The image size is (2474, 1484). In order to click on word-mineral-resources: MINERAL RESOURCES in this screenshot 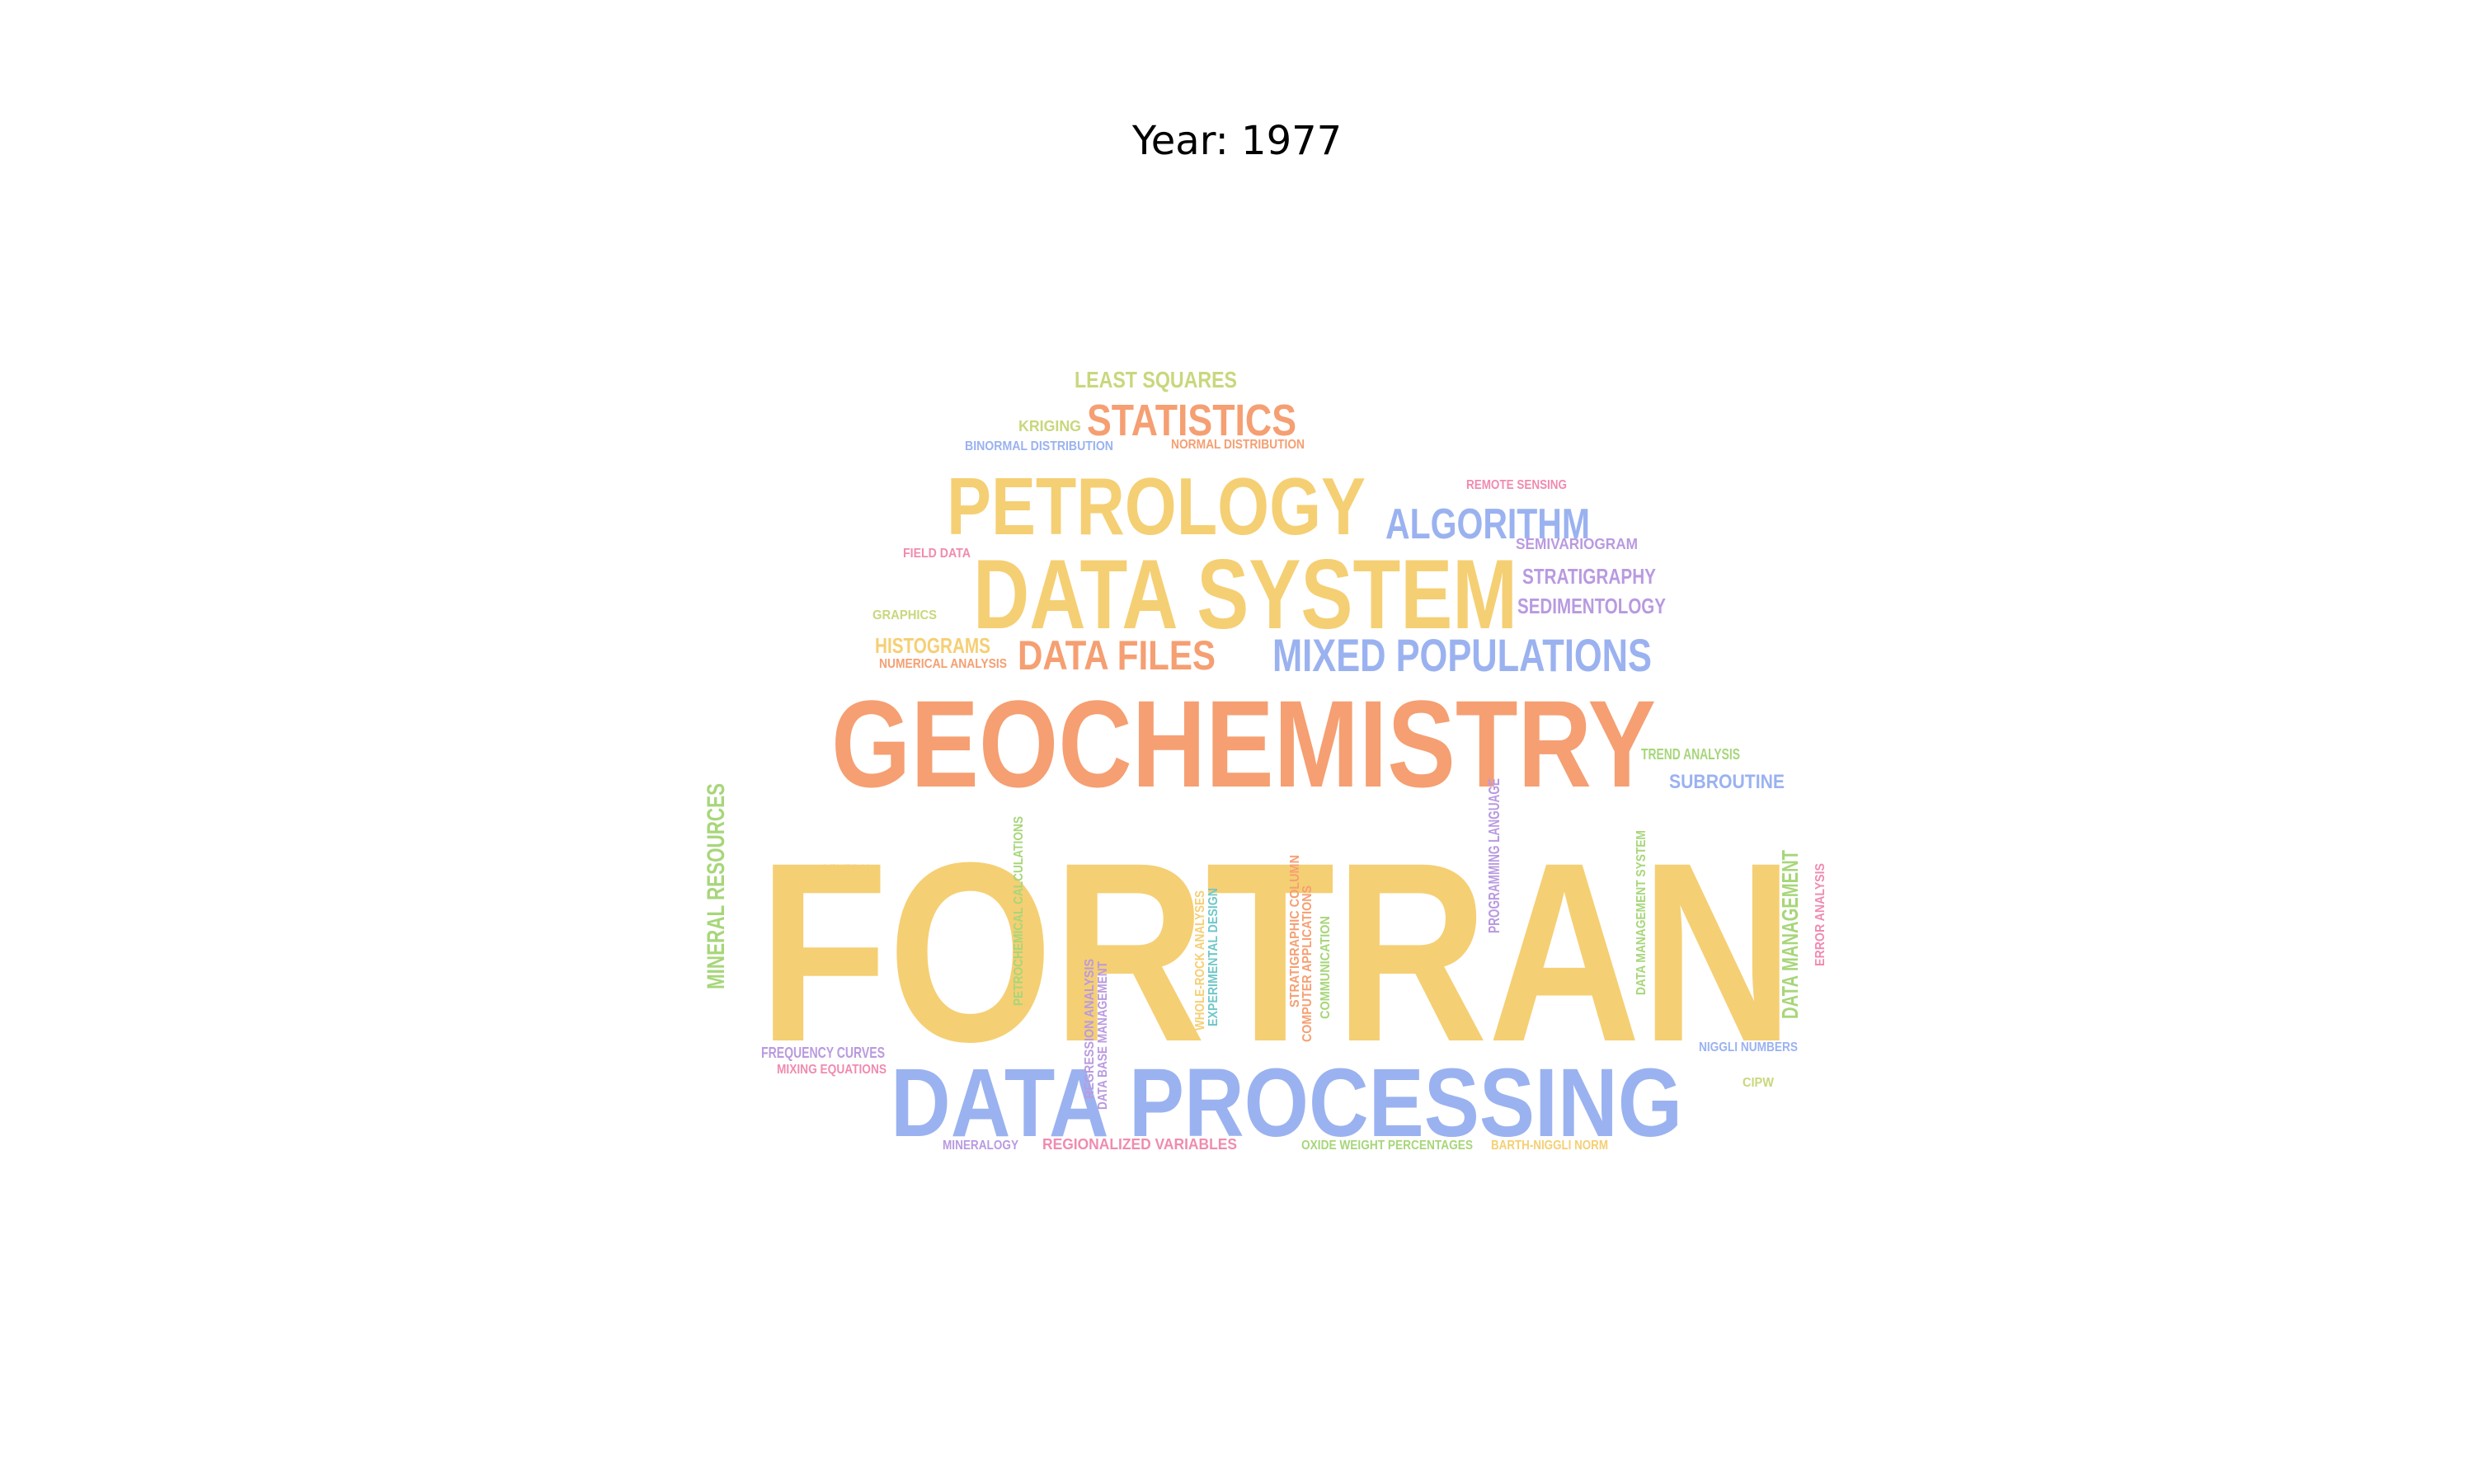, I will do `click(716, 886)`.